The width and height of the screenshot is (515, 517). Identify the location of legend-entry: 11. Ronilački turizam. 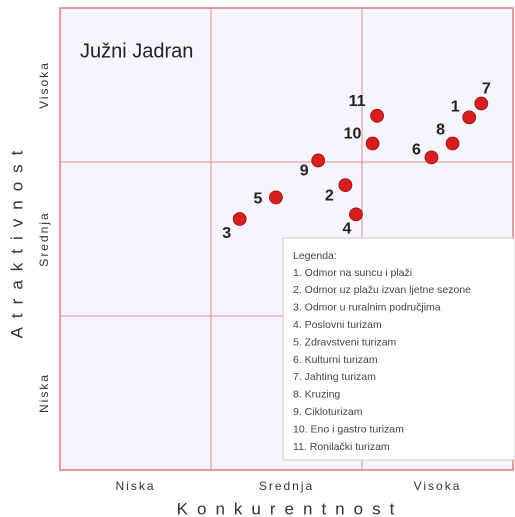
(341, 447).